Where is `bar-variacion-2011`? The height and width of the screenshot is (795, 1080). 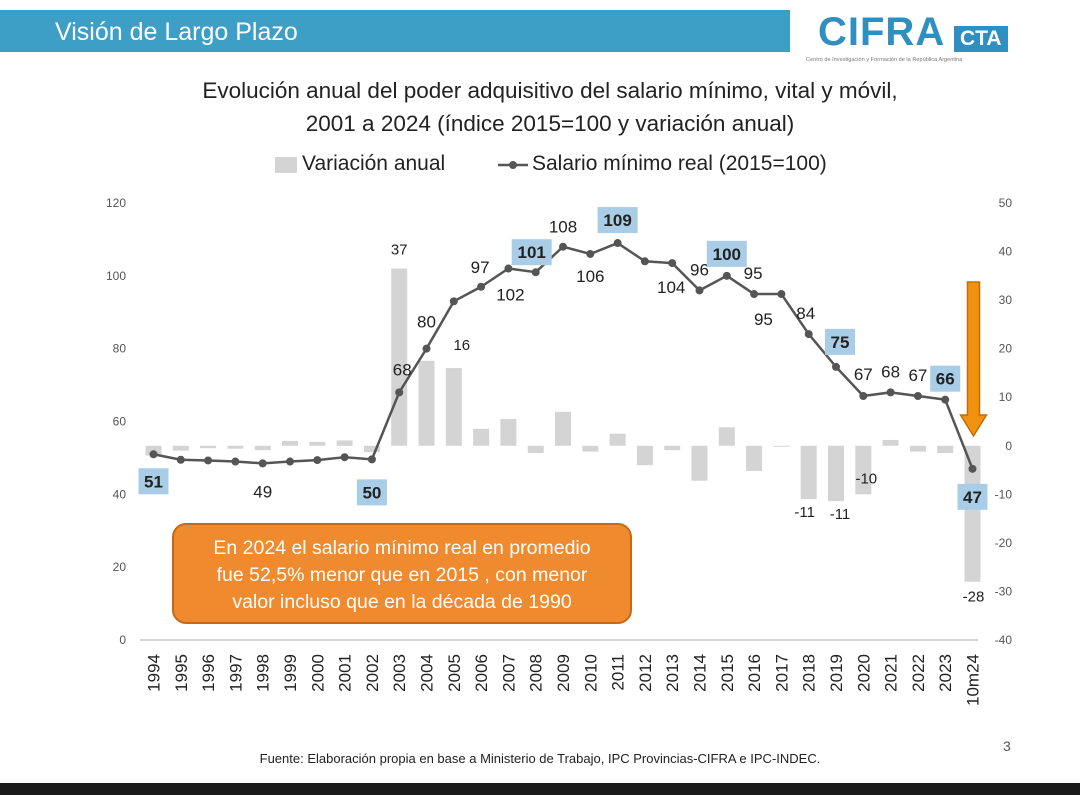
bar-variacion-2011 is located at coordinates (617, 439).